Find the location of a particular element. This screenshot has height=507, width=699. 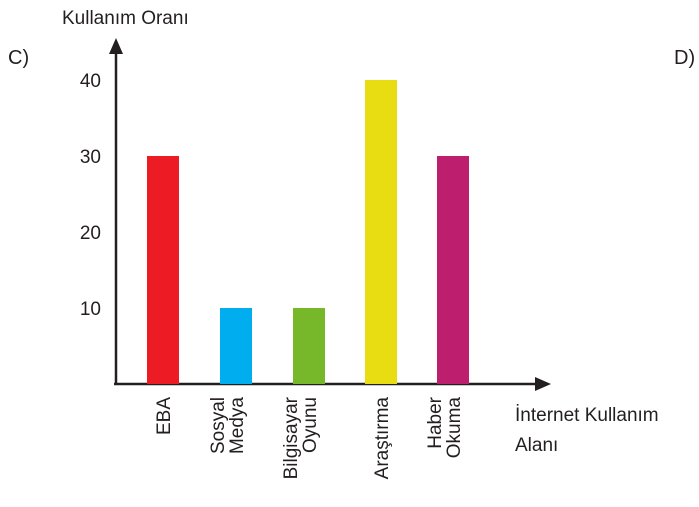

y-tick-label: 40 is located at coordinates (90, 81).